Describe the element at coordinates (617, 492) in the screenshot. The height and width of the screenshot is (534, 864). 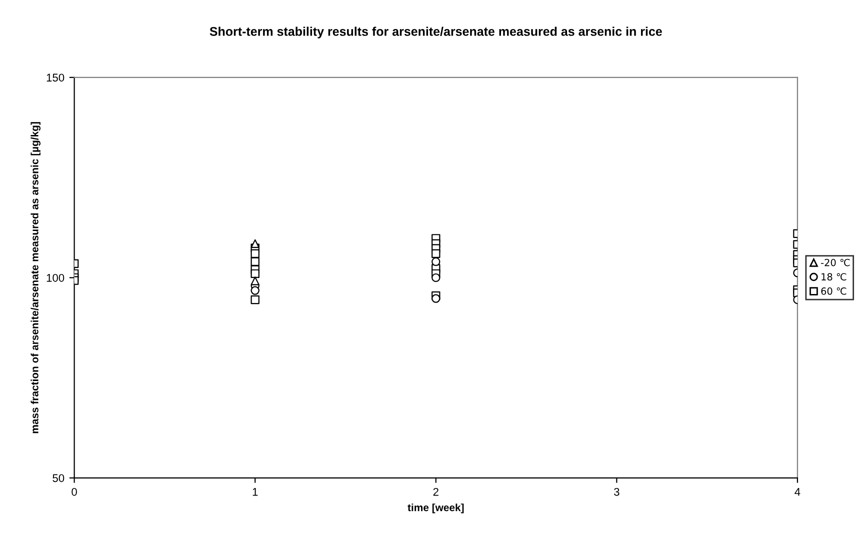
I see `x-tick-label: 3` at that location.